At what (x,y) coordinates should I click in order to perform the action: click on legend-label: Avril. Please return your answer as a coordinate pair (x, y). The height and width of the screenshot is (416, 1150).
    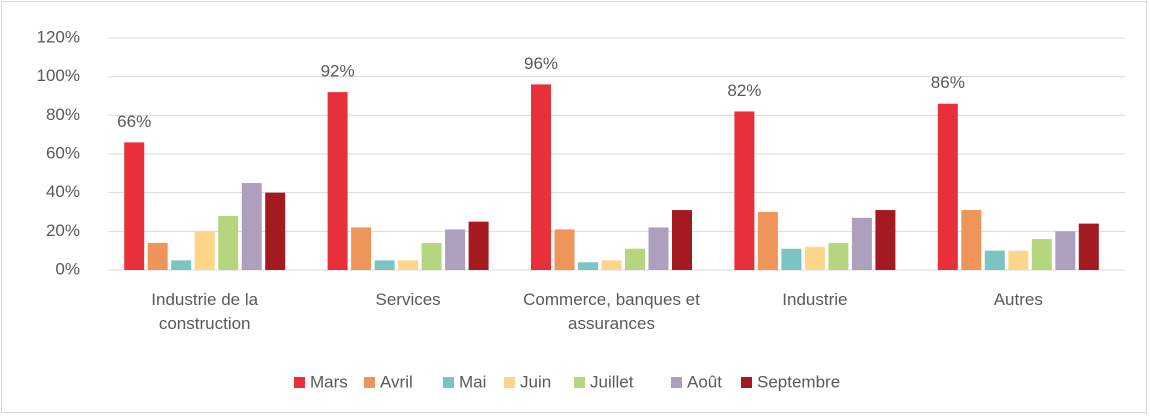
    Looking at the image, I should click on (396, 381).